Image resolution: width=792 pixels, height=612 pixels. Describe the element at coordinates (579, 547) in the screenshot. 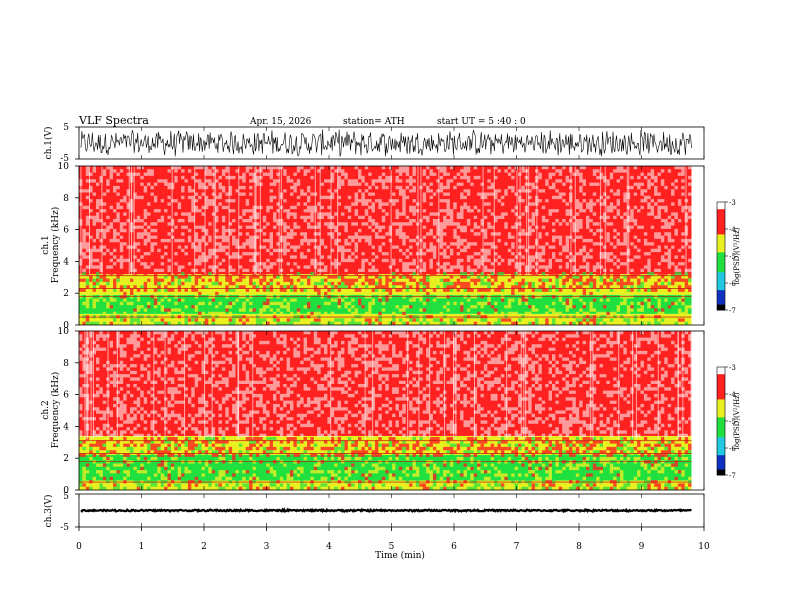

I see `time-tick-label: 8` at that location.